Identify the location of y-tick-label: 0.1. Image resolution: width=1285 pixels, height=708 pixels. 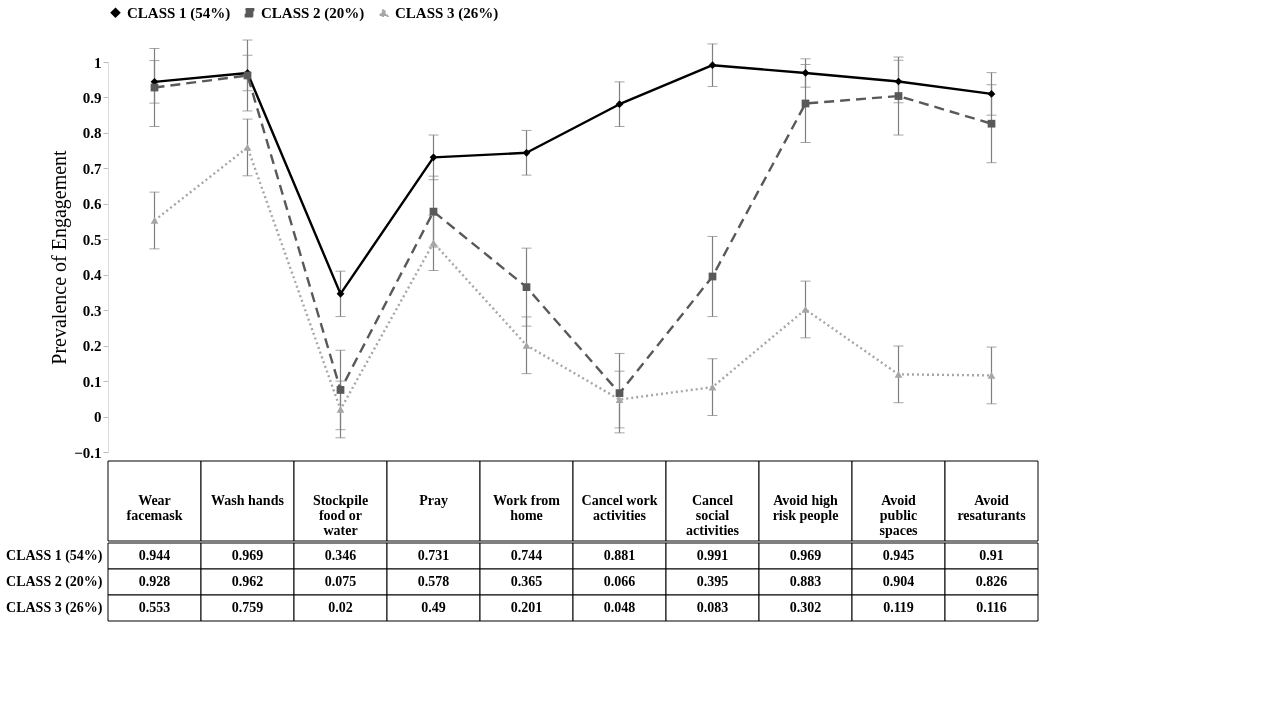
(92, 381).